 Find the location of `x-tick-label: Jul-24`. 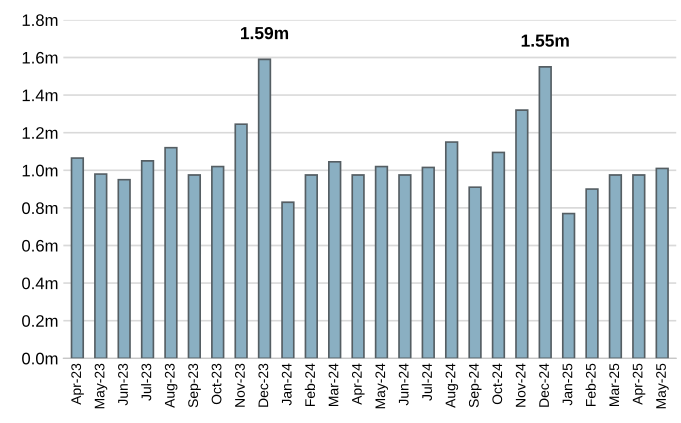

x-tick-label: Jul-24 is located at coordinates (427, 382).